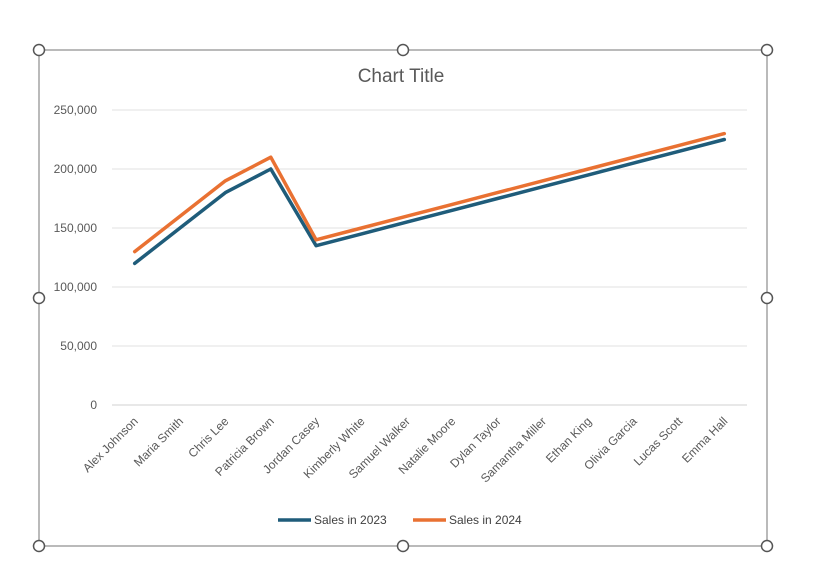 This screenshot has height=586, width=815. I want to click on x-category-label: Alex Johnson, so click(110, 444).